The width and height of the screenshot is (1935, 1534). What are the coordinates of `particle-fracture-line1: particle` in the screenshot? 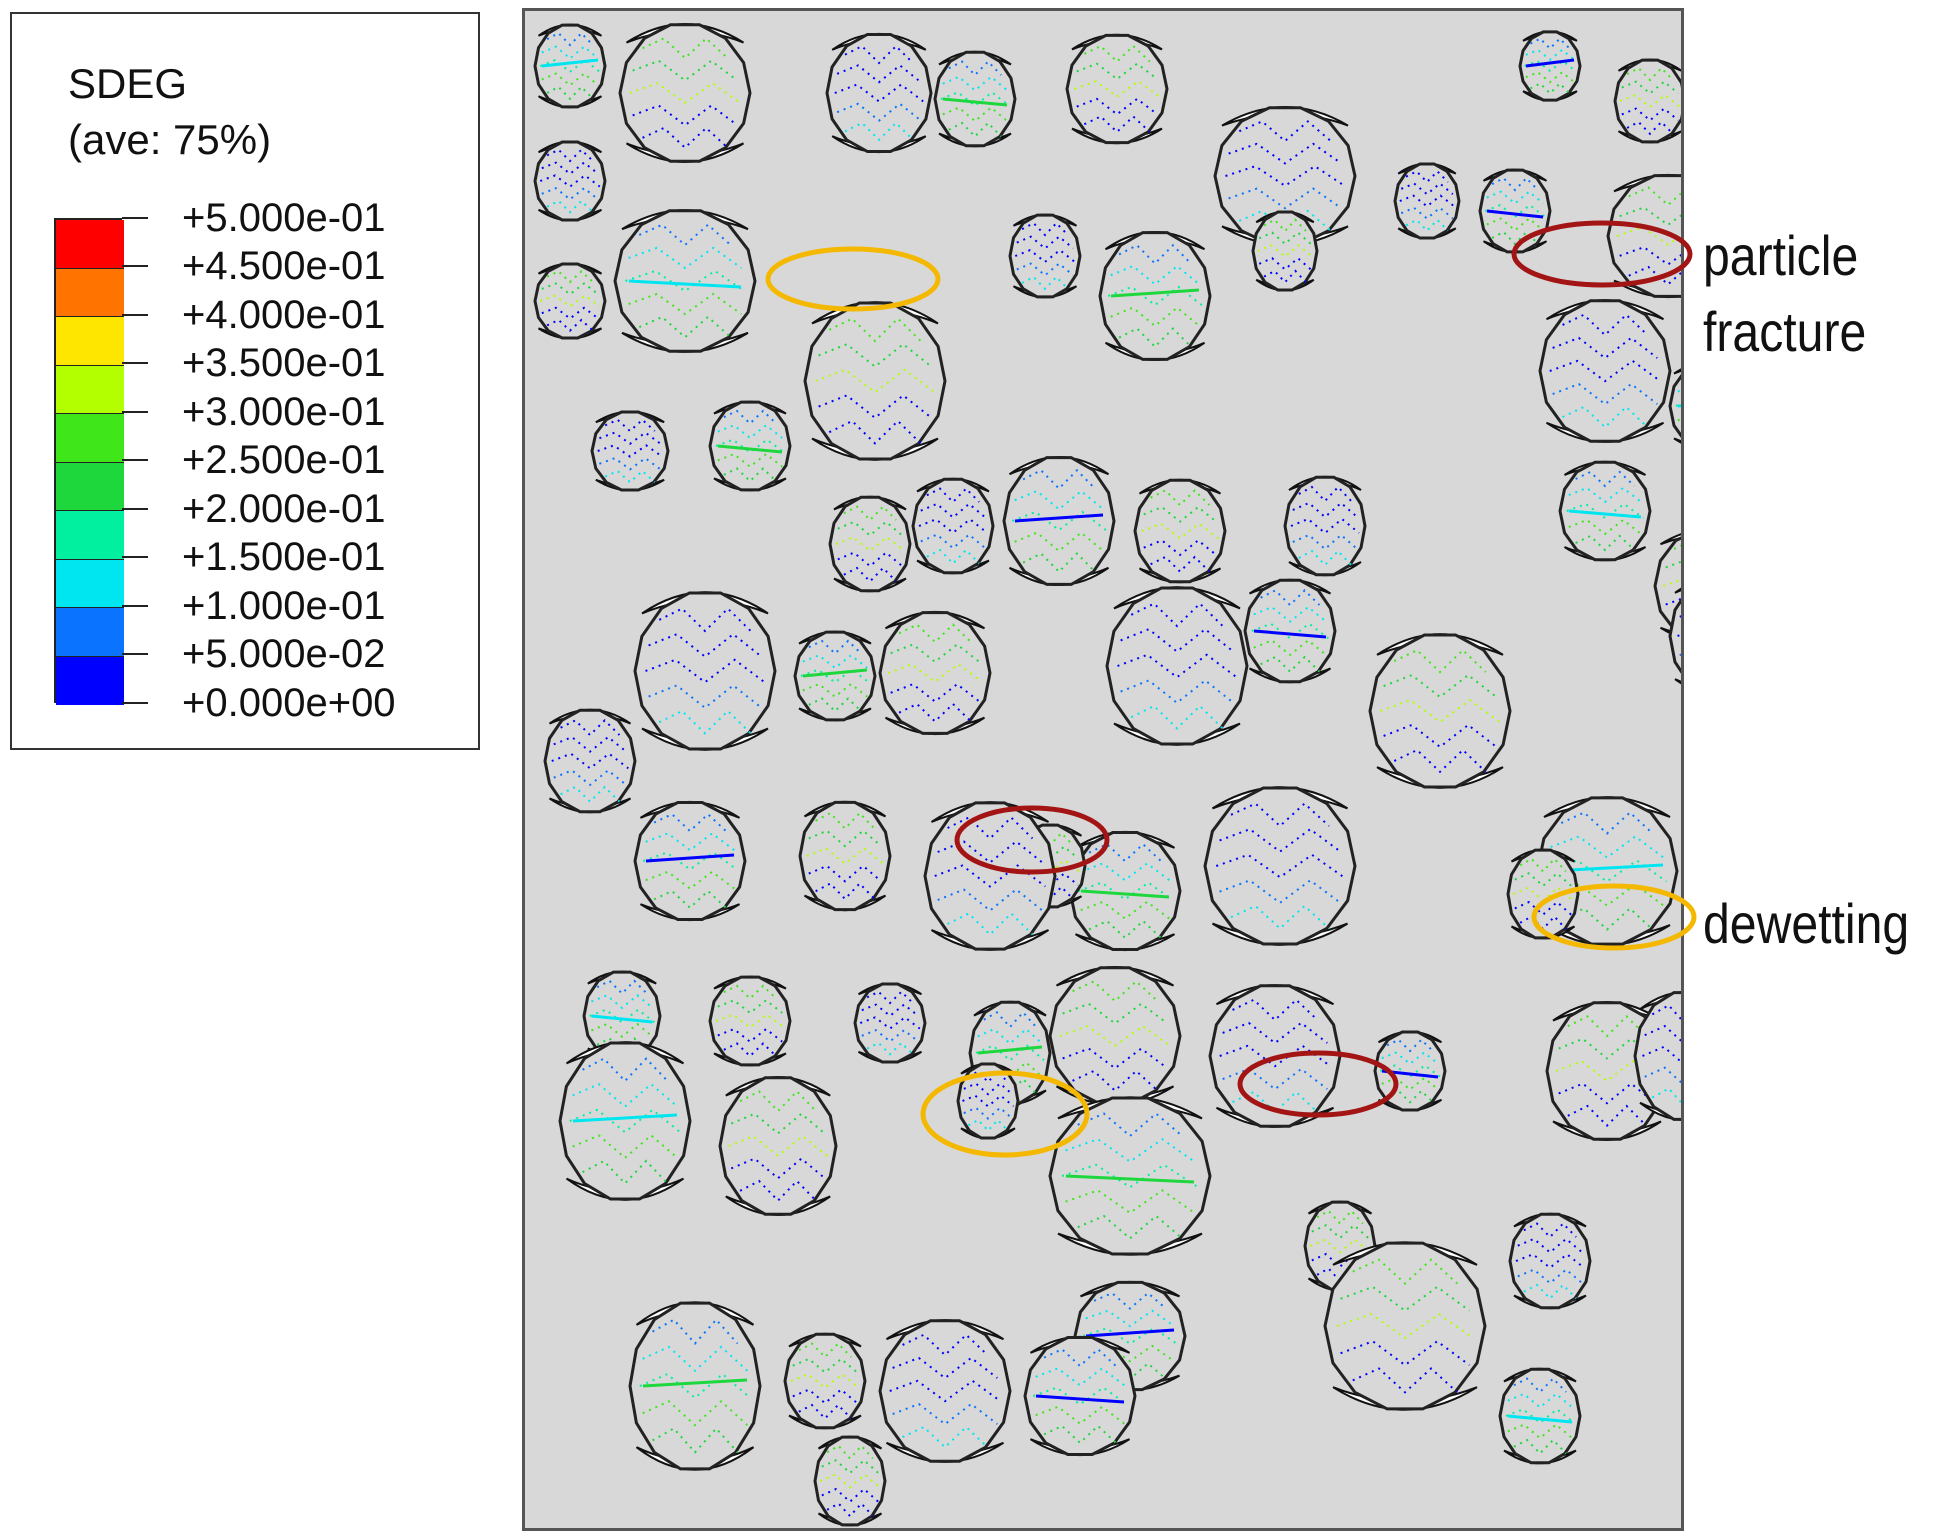 It's located at (1781, 255).